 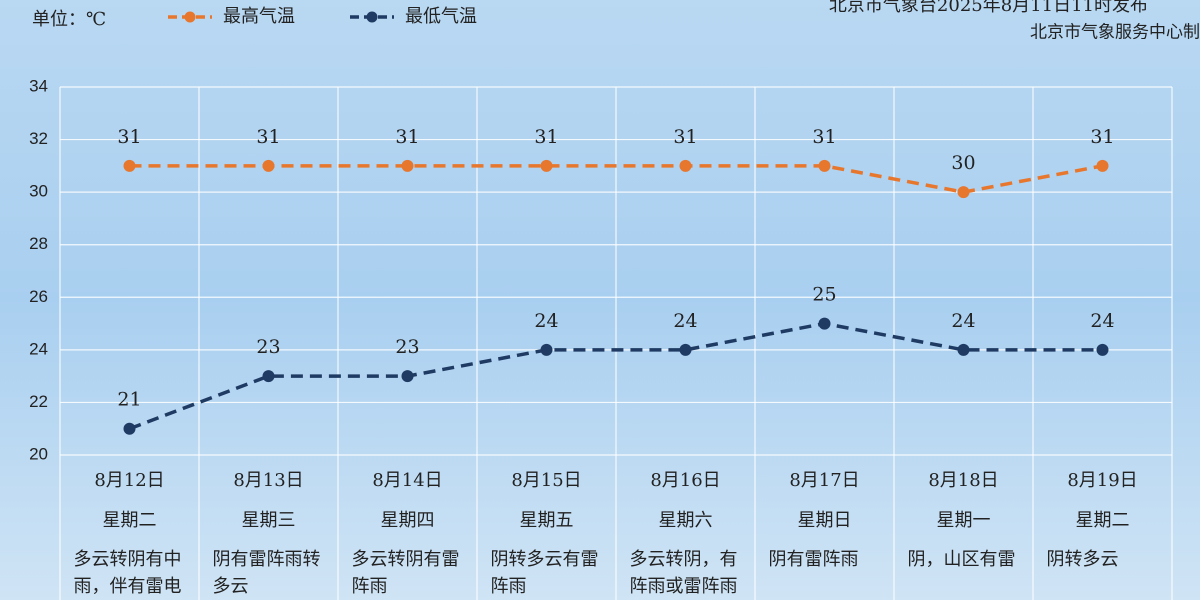 I want to click on unit-label: 单位：℃, so click(x=69, y=19).